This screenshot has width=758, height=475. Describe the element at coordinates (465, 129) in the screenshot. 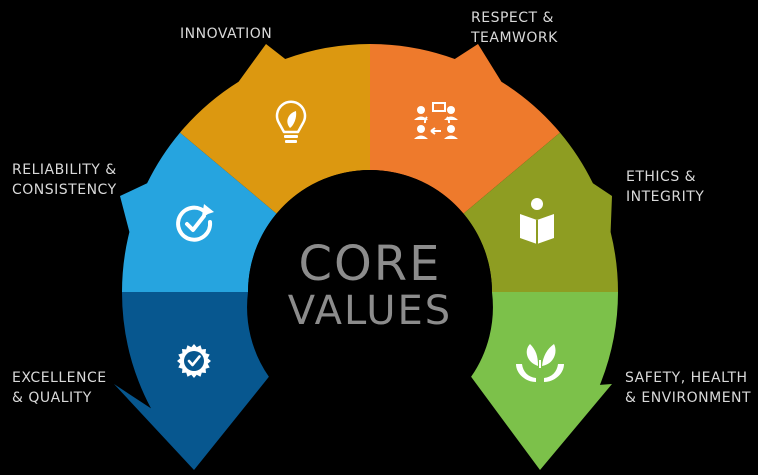

I see `segment-respect` at that location.